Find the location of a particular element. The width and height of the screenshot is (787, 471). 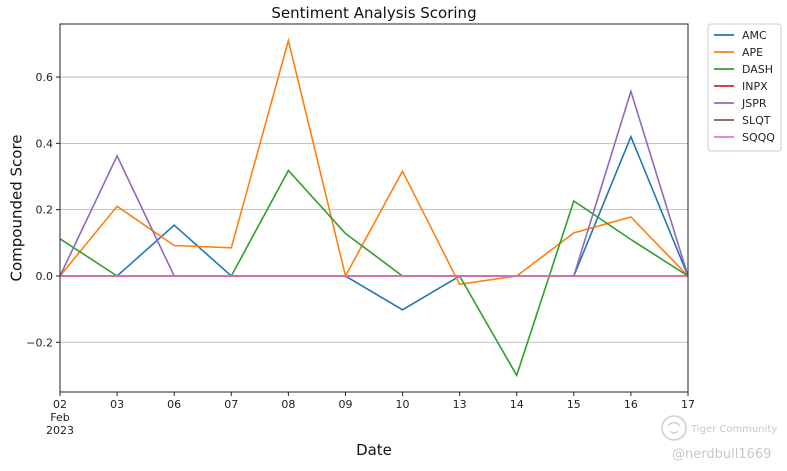

y-tick-label: 0.0 is located at coordinates (45, 276).